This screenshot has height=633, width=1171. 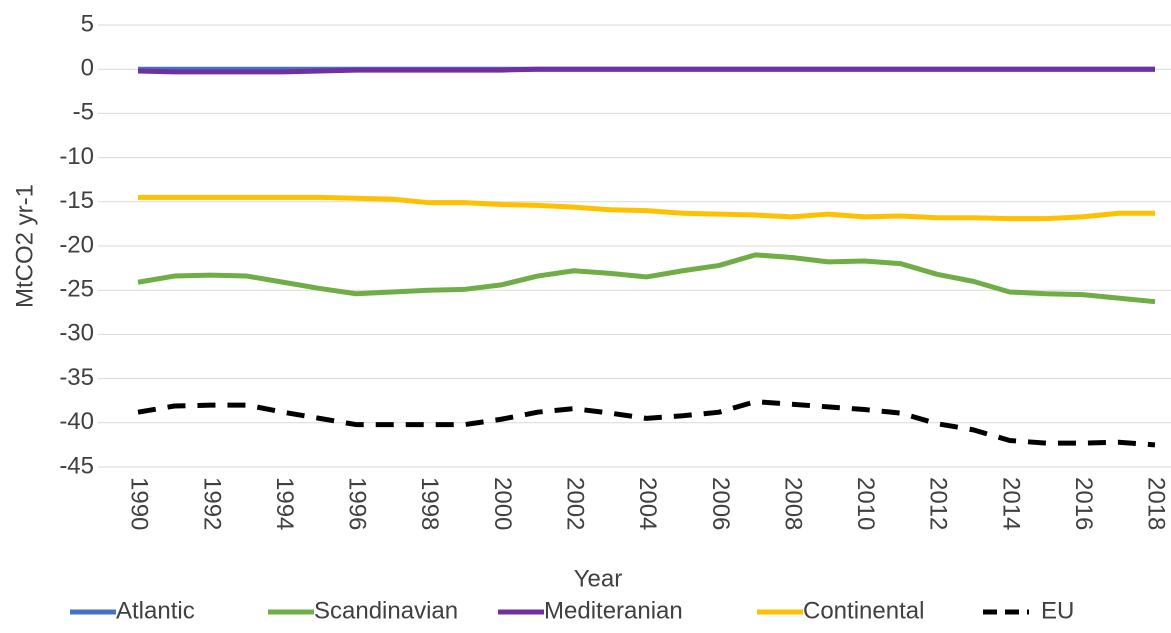 I want to click on y-tick-label: 0, so click(x=87, y=68).